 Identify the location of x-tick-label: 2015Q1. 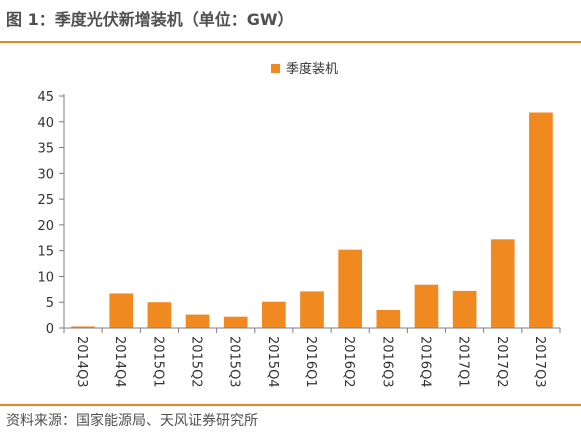
(157, 362).